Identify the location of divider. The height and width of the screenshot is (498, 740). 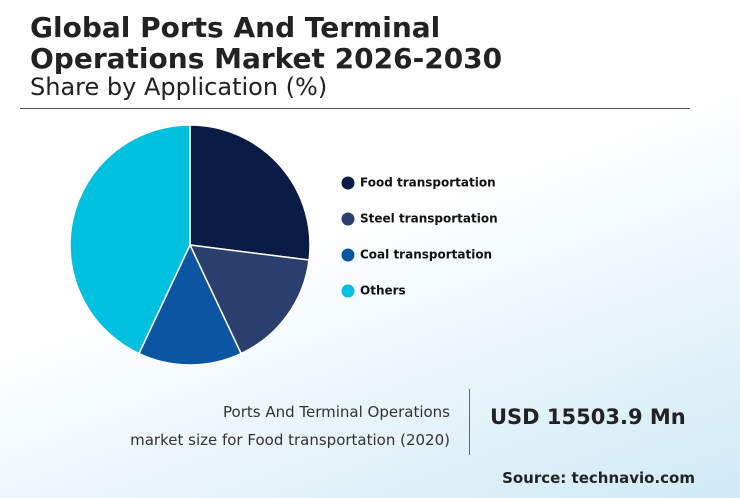
(355, 108).